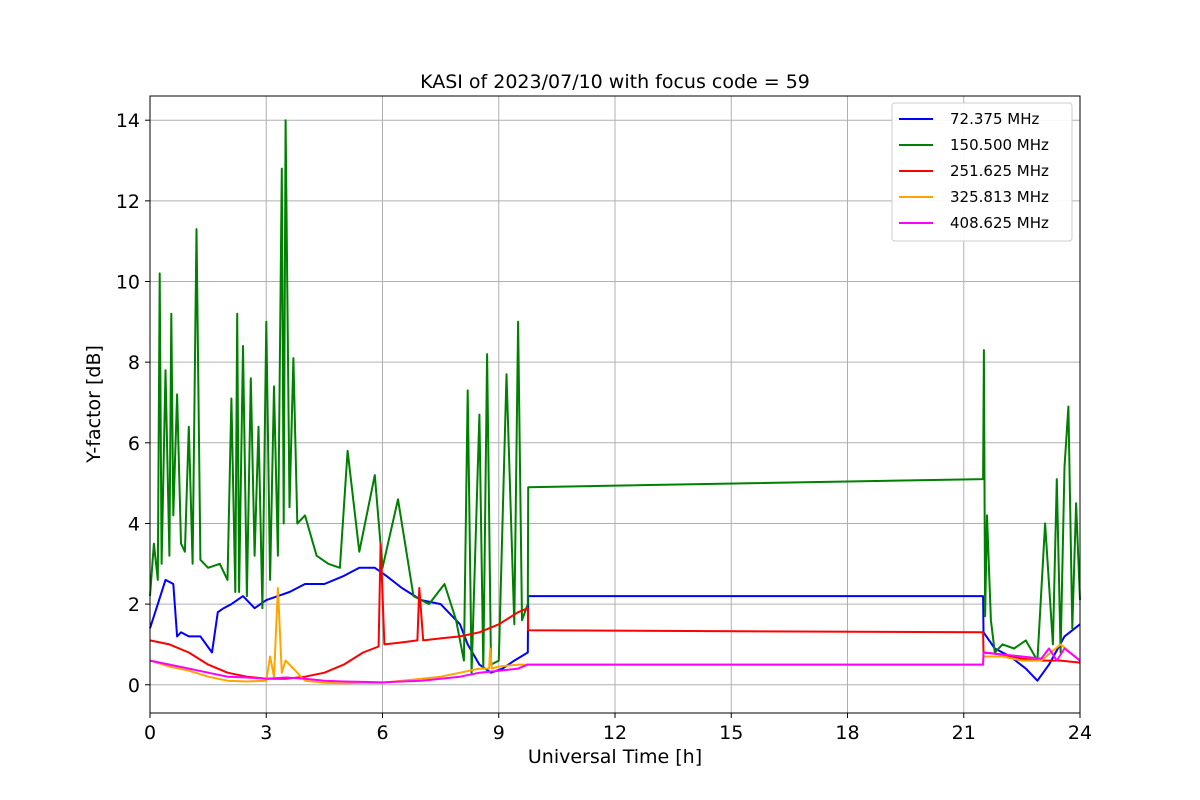 The height and width of the screenshot is (800, 1200). What do you see at coordinates (128, 202) in the screenshot?
I see `y-tick-label: 12` at bounding box center [128, 202].